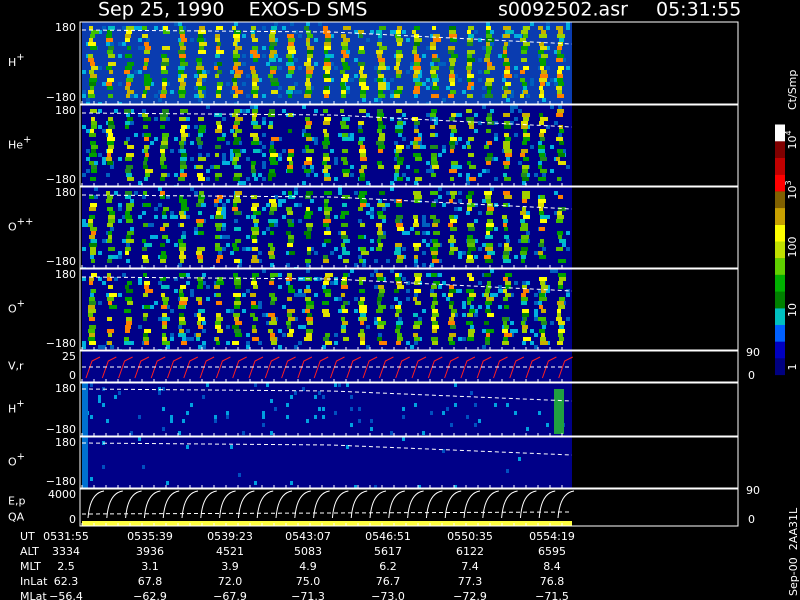  Describe the element at coordinates (552, 551) in the screenshot. I see `cell: 6595` at that location.